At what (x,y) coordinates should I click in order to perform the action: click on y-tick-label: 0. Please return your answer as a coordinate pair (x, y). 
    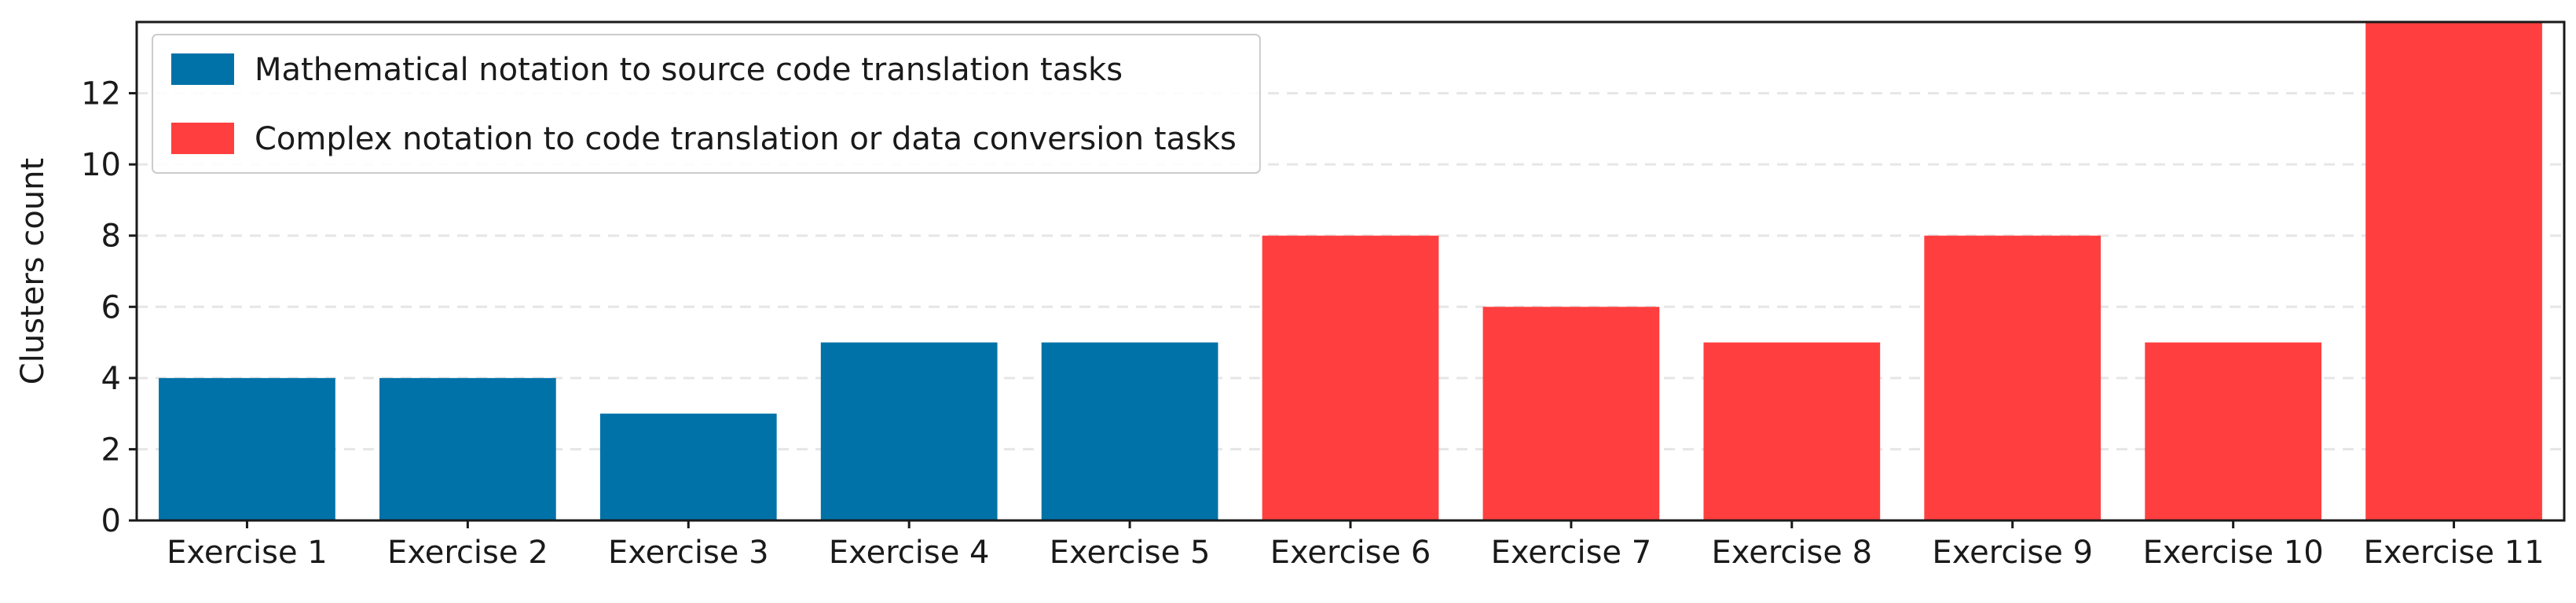
    Looking at the image, I should click on (111, 521).